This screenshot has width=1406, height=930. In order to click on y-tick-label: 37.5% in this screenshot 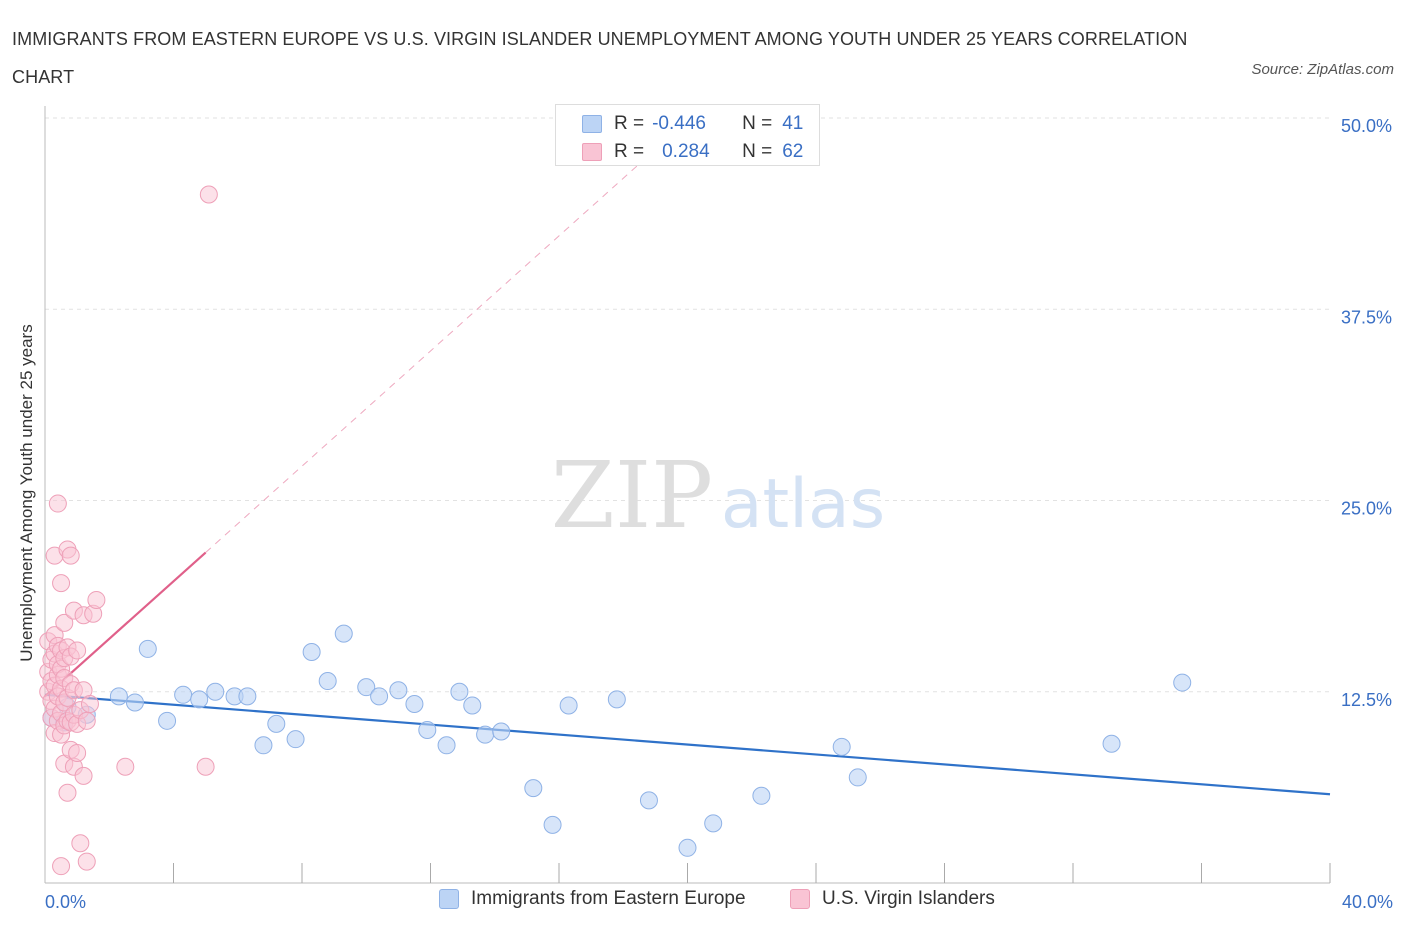, I will do `click(1366, 317)`.